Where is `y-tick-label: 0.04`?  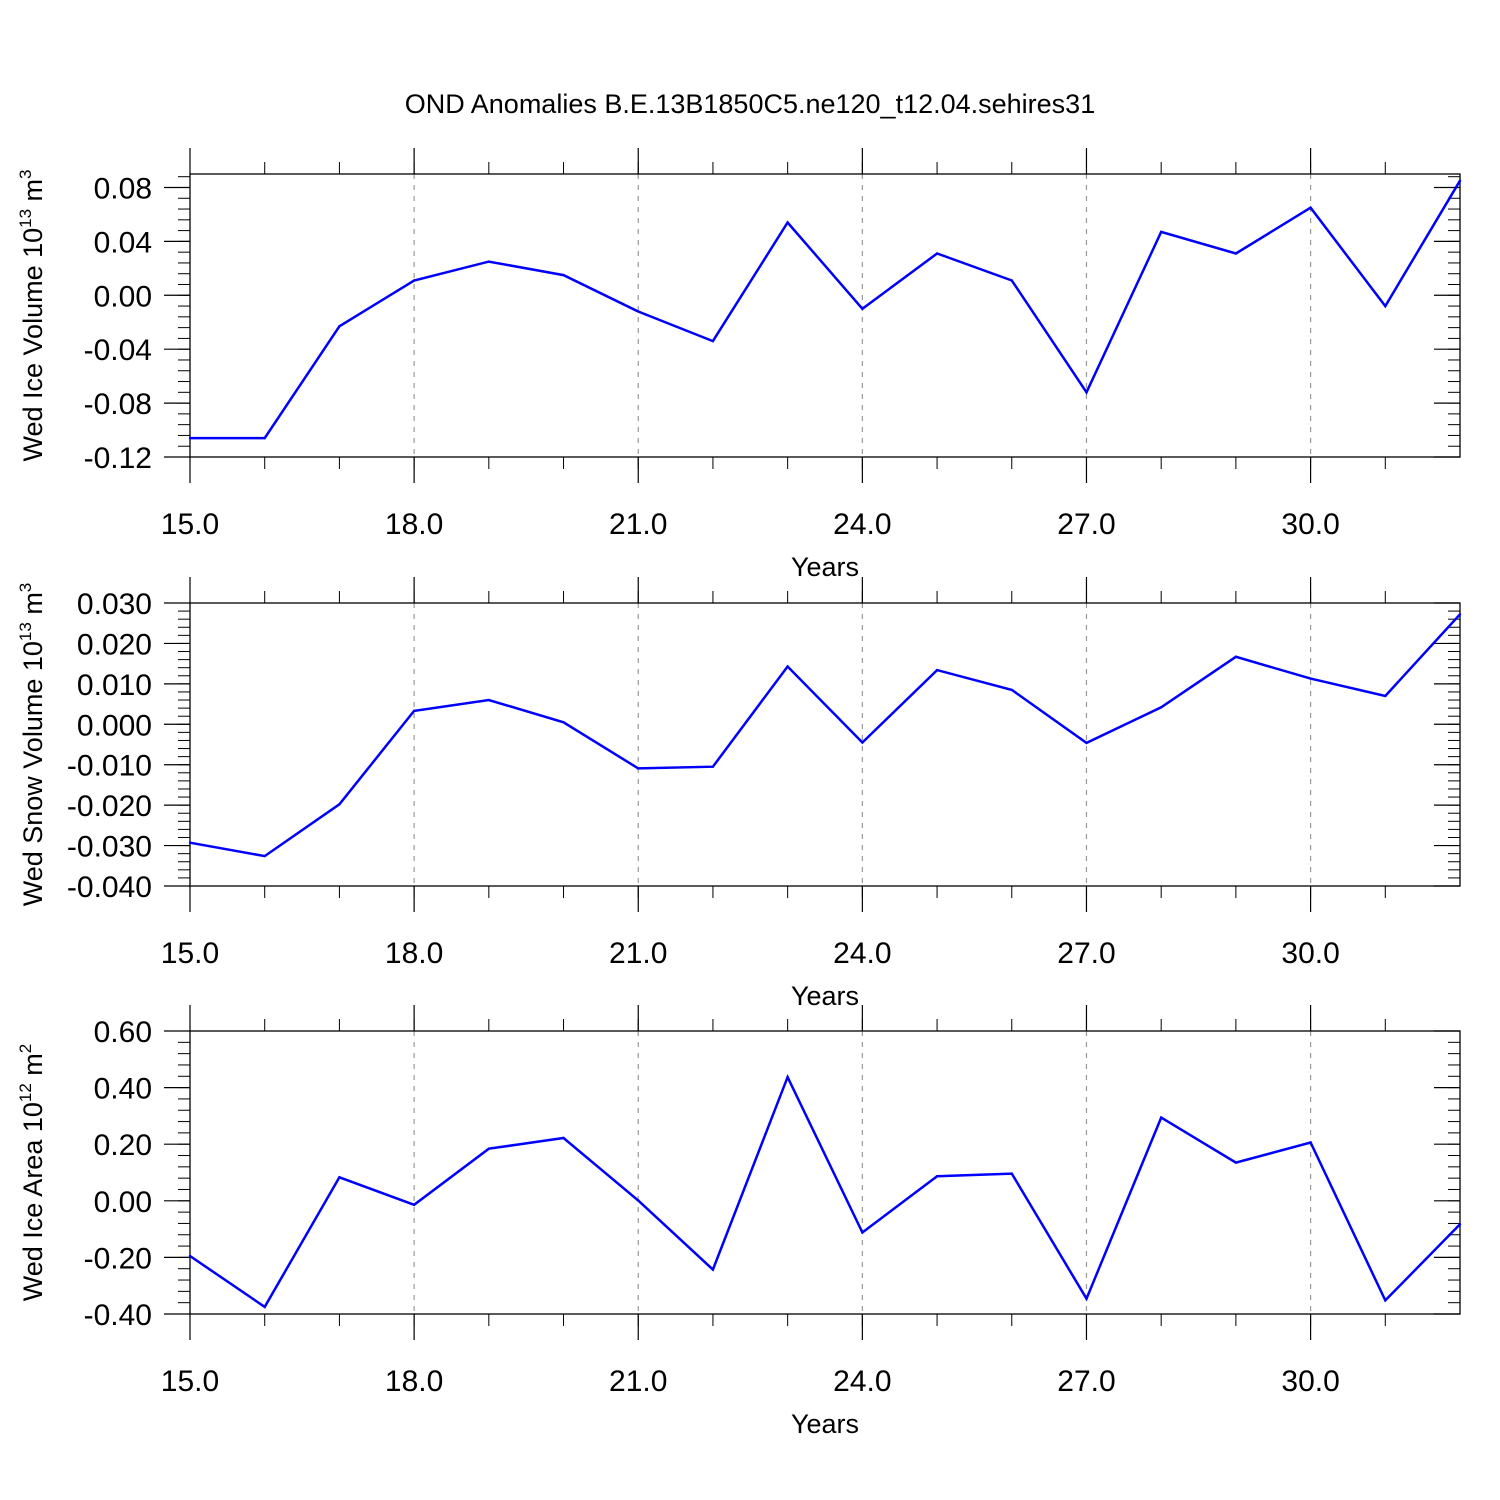 y-tick-label: 0.04 is located at coordinates (123, 242).